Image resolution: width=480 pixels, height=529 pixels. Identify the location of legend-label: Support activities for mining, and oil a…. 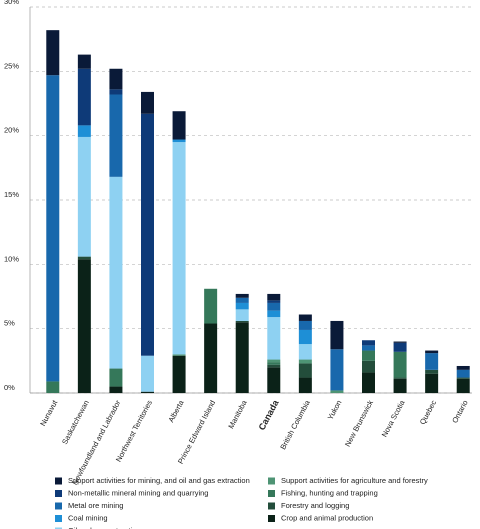
(159, 480).